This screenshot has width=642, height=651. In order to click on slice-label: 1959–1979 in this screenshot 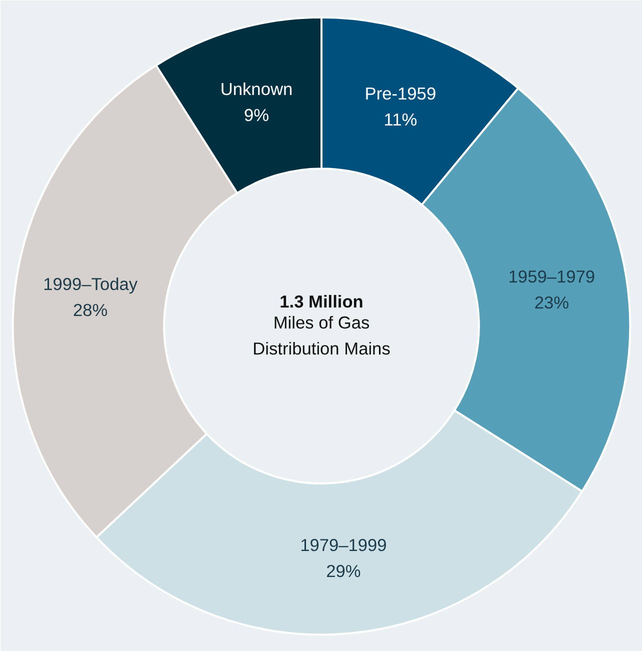, I will do `click(552, 276)`.